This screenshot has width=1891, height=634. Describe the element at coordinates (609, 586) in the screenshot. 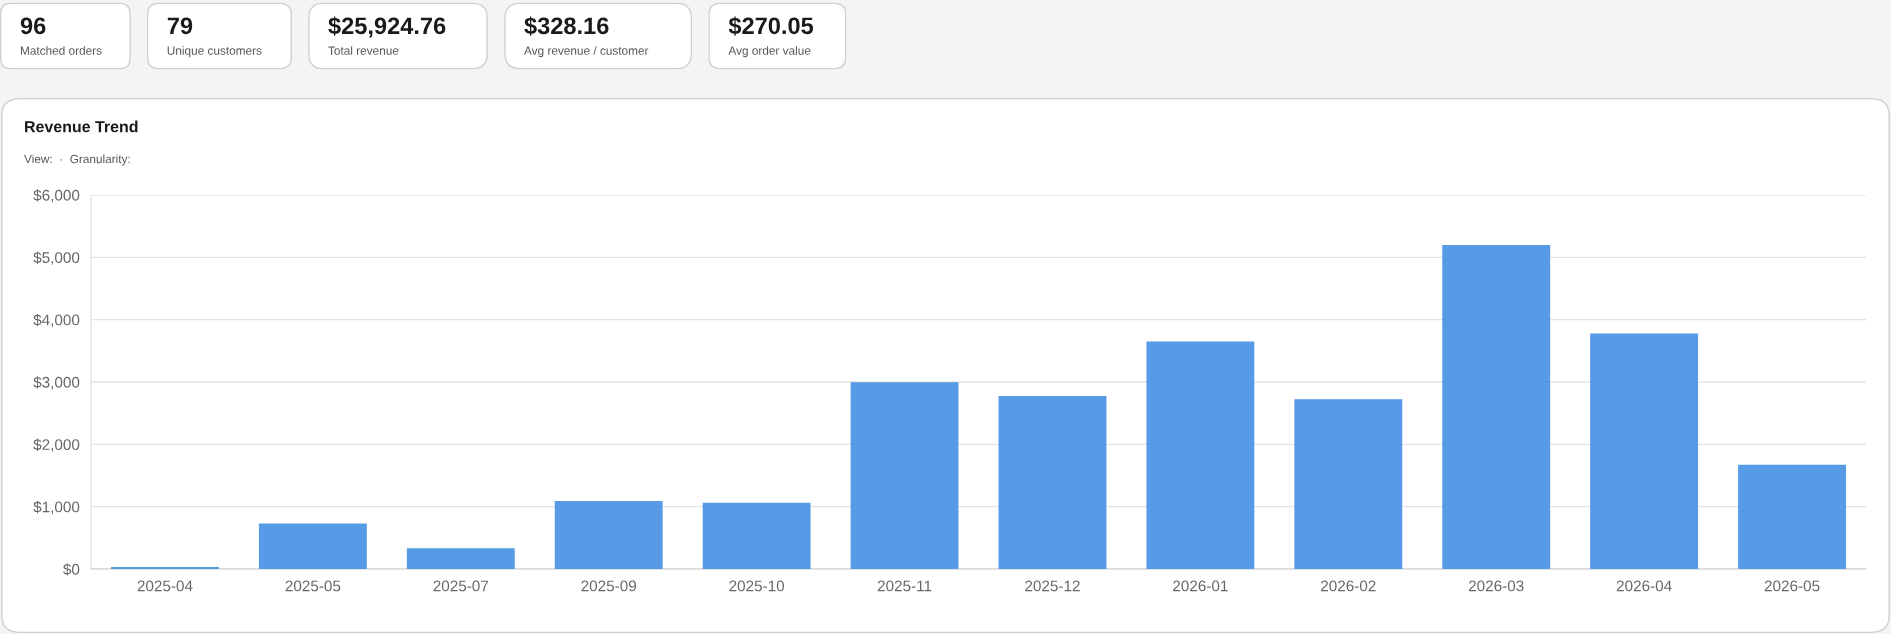

I see `x-tick-label: 2025-09` at that location.